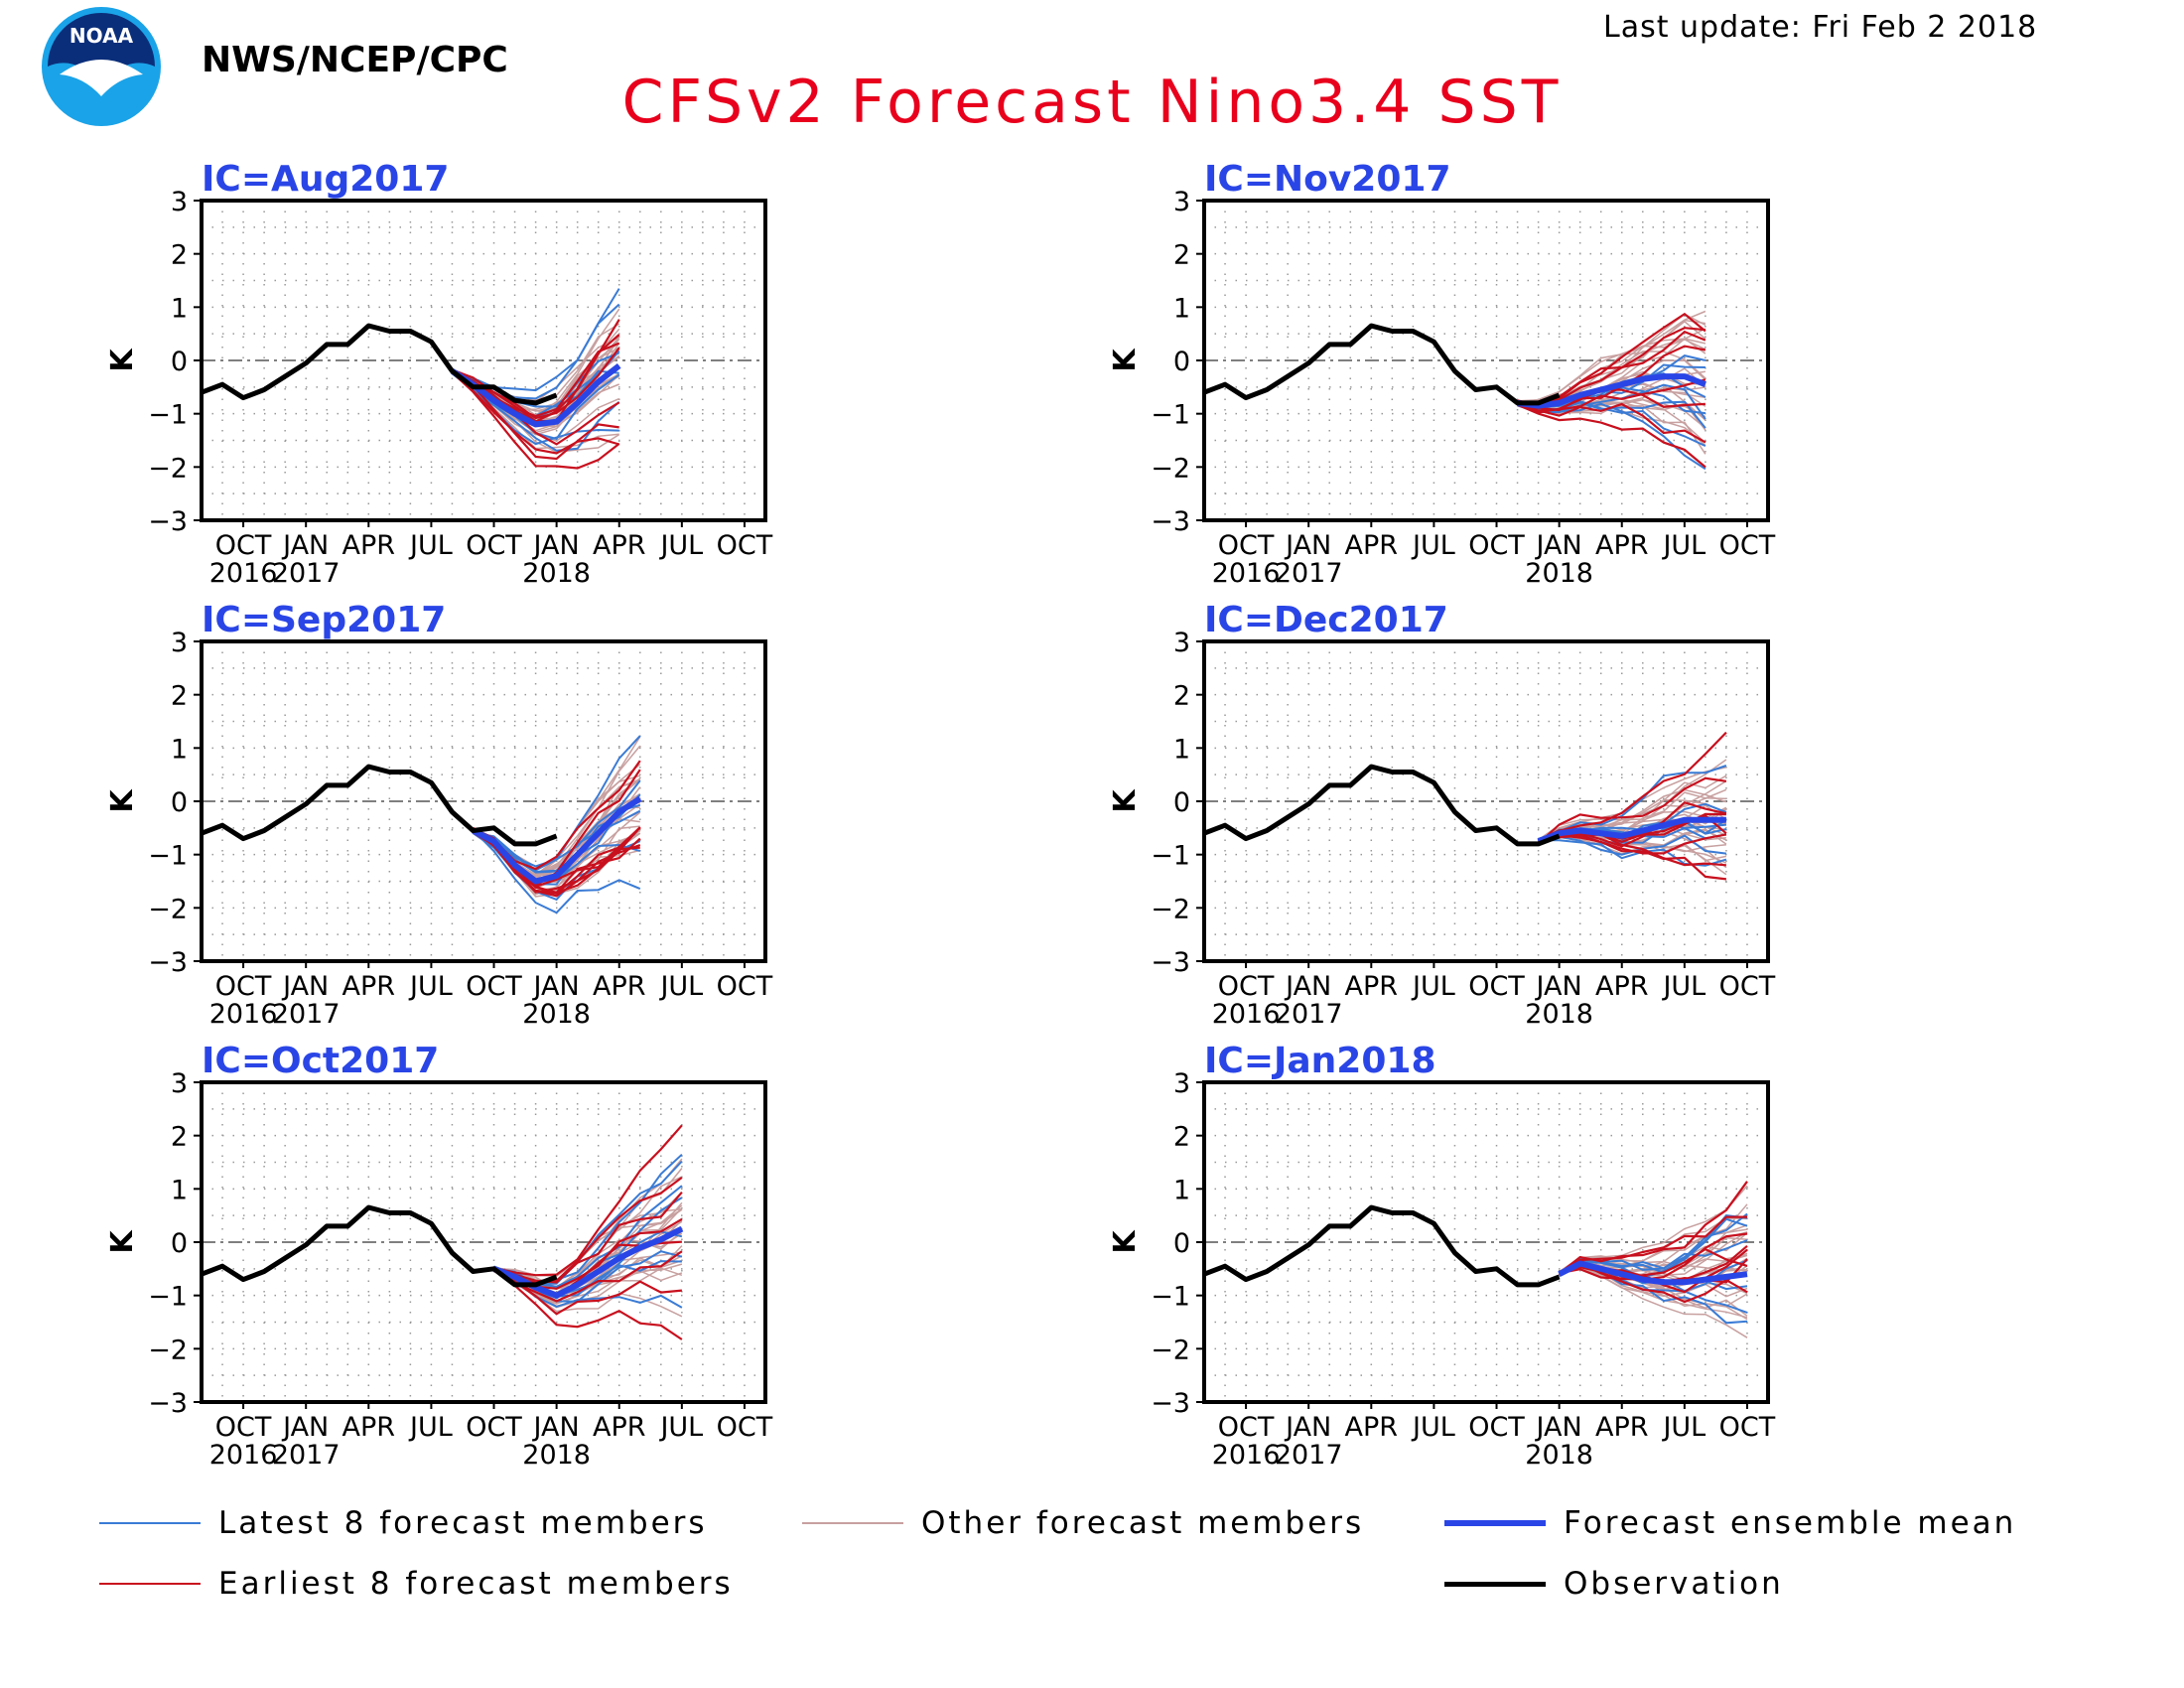  Describe the element at coordinates (324, 620) in the screenshot. I see `panel-title: IC=Sep2017` at that location.